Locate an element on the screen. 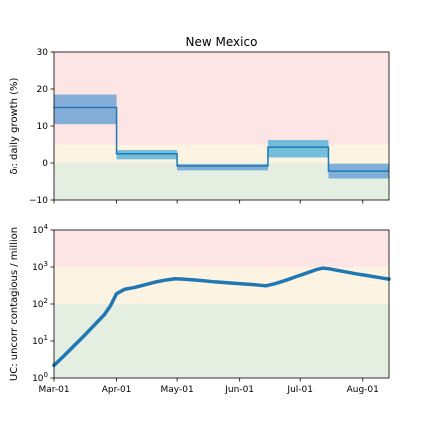 This screenshot has height=432, width=432. y-tick-label: 10⁴ is located at coordinates (40, 229).